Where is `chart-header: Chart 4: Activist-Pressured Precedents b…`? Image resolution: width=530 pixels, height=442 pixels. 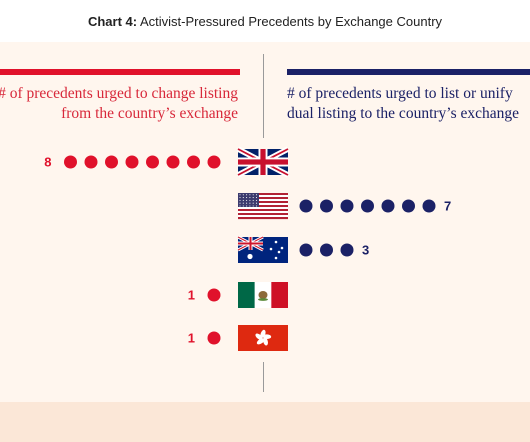 chart-header: Chart 4: Activist-Pressured Precedents b… is located at coordinates (265, 21).